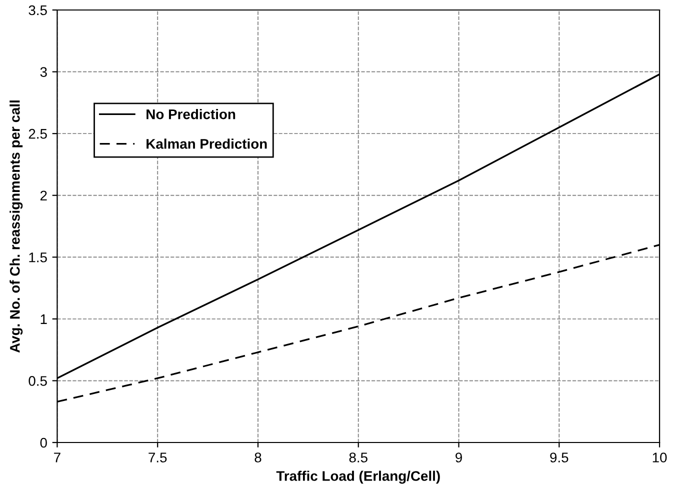  What do you see at coordinates (37, 10) in the screenshot?
I see `y-tick-label: 3.5` at bounding box center [37, 10].